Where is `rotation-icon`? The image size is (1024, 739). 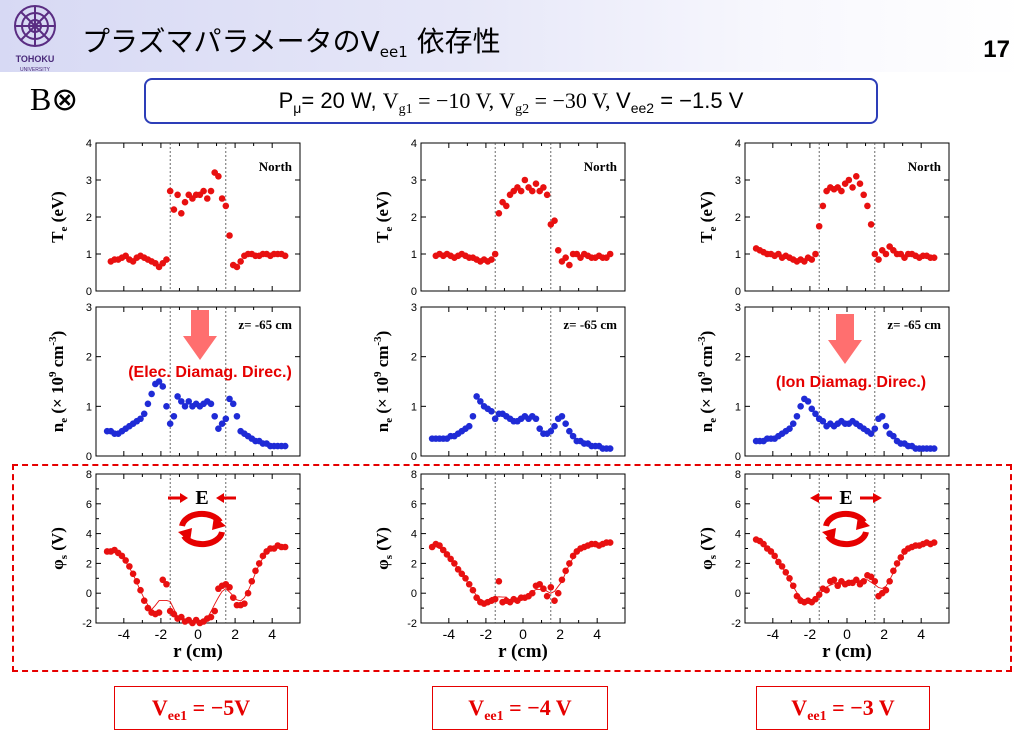 rotation-icon is located at coordinates (846, 529).